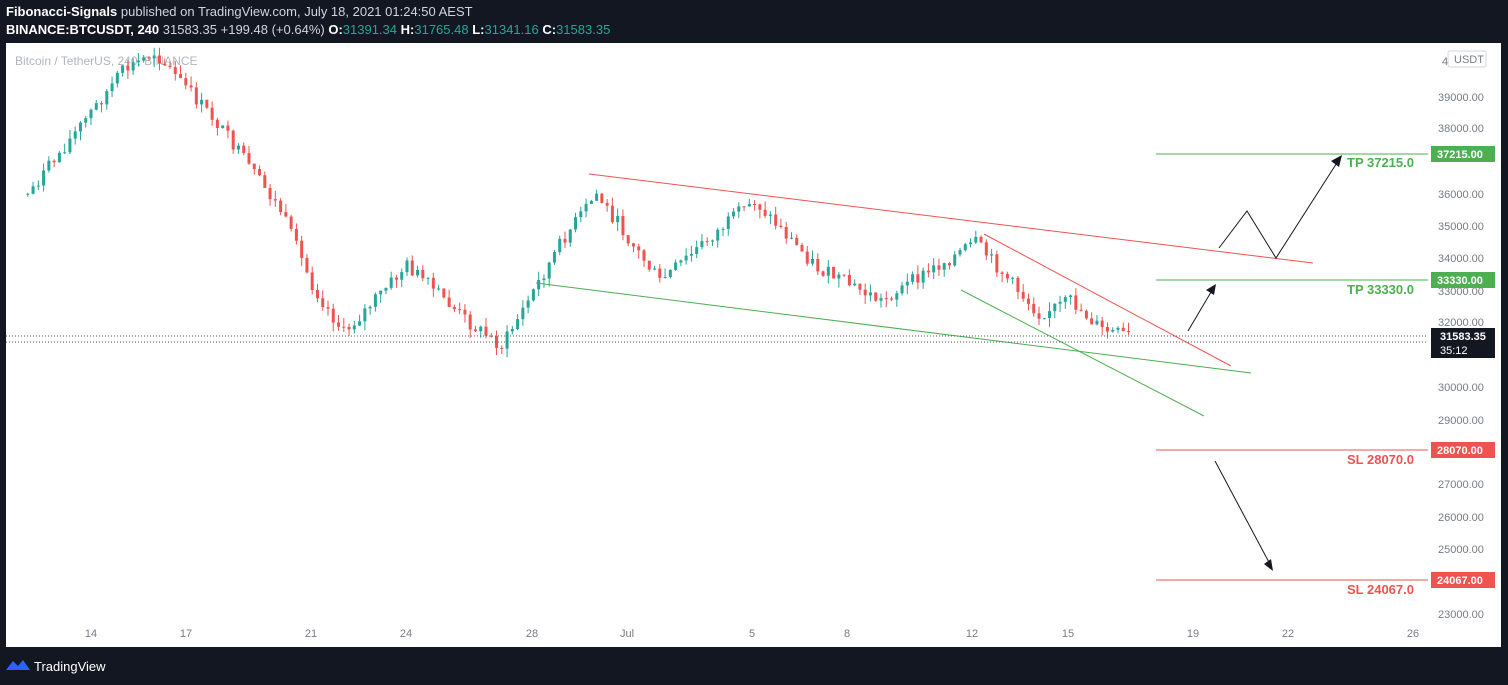 This screenshot has width=1508, height=685. What do you see at coordinates (1461, 388) in the screenshot?
I see `price-tick: 30000.00` at bounding box center [1461, 388].